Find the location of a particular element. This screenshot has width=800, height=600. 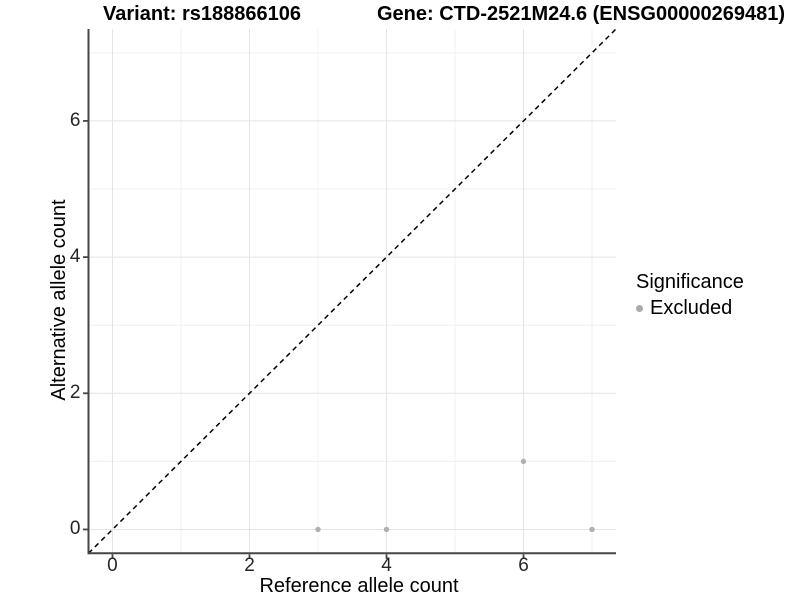

x-axis-title: Reference allele count is located at coordinates (359, 586).